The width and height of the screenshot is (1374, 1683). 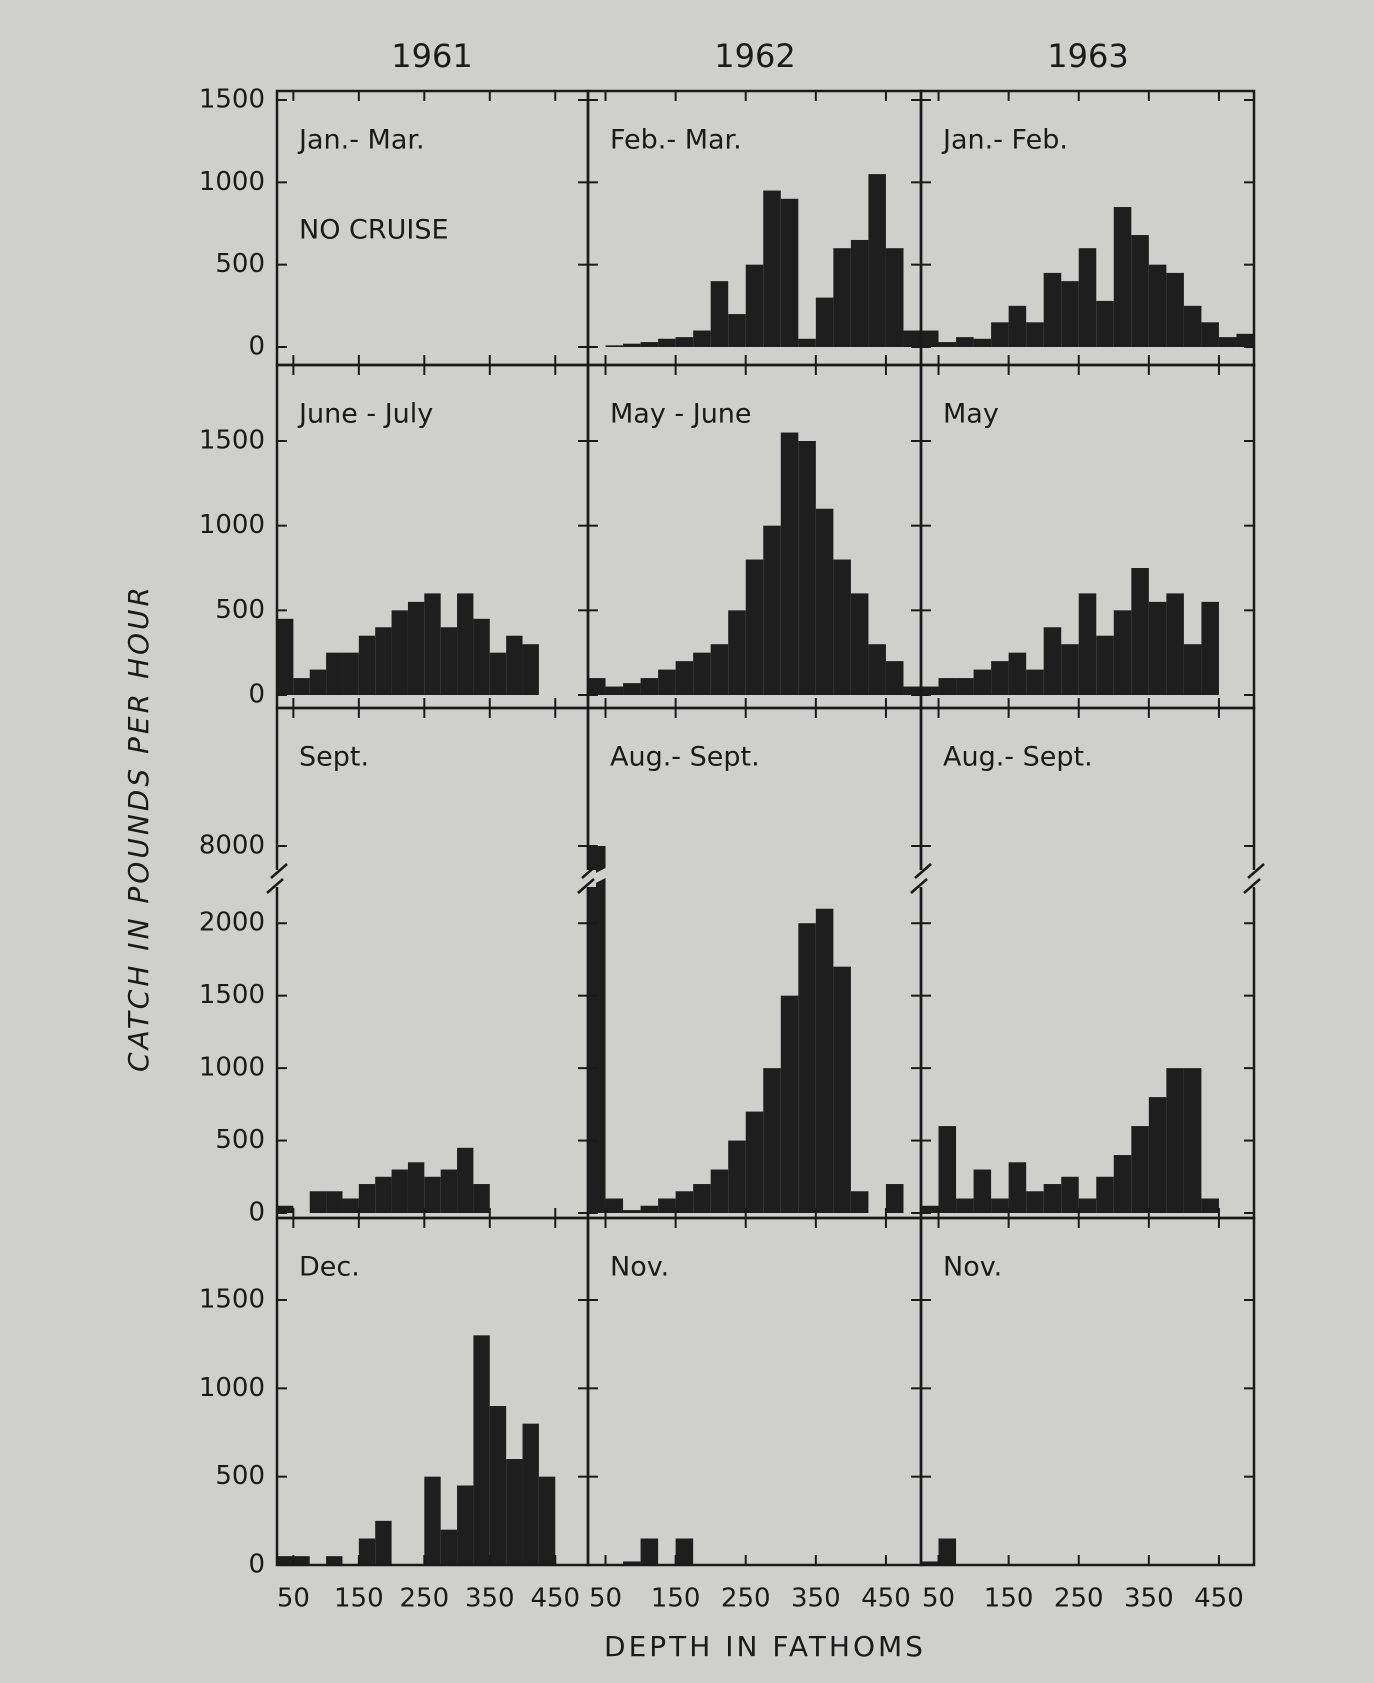 I want to click on panel-title: June - July, so click(x=365, y=414).